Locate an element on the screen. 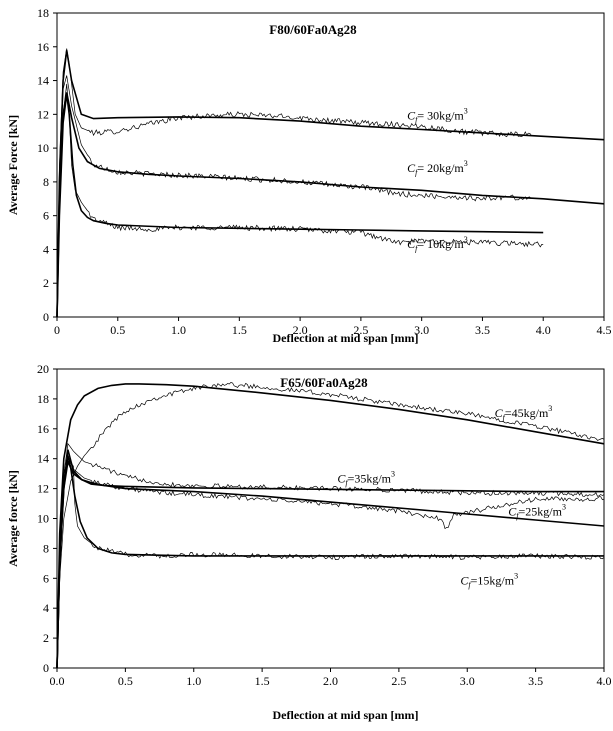  series-annotation: Cf= 30kg/m3 is located at coordinates (437, 115).